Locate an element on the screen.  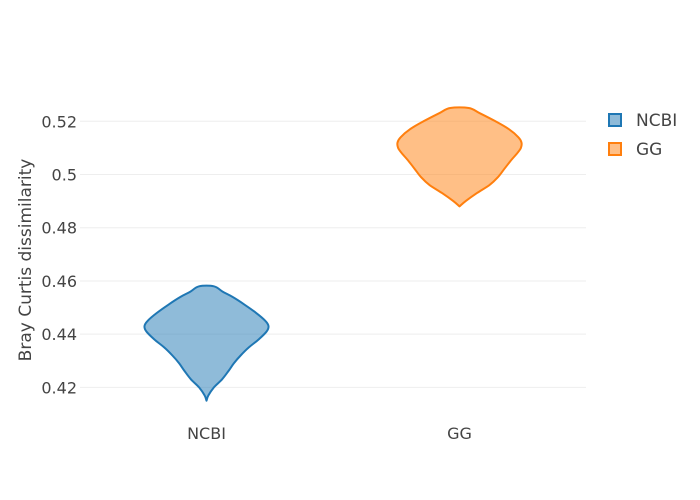
y-tick-label: 0.52 is located at coordinates (59, 121).